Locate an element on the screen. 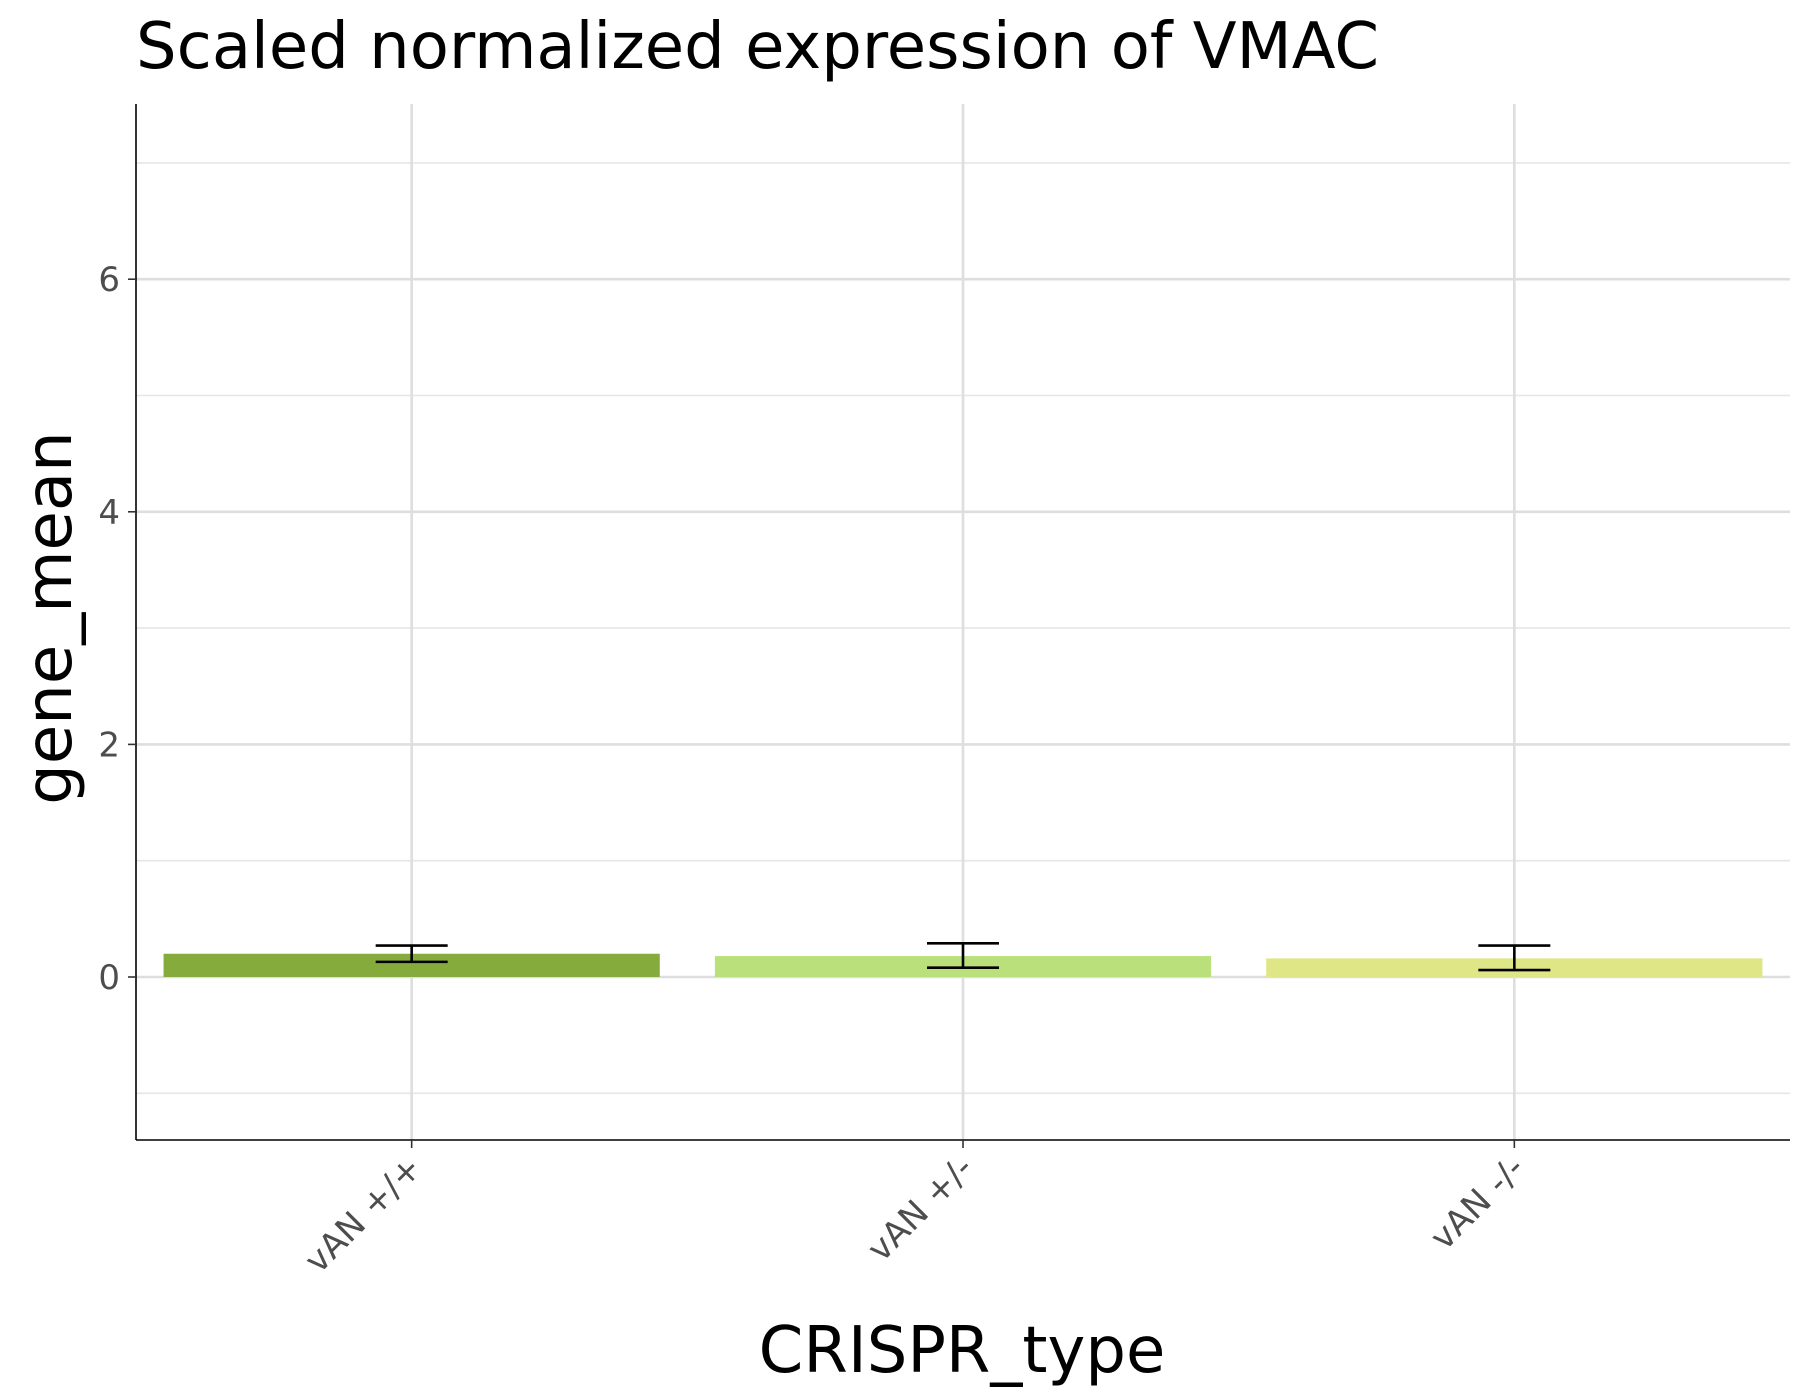 The width and height of the screenshot is (1800, 1400). x-tick-label: vAN -/- is located at coordinates (1478, 1203).